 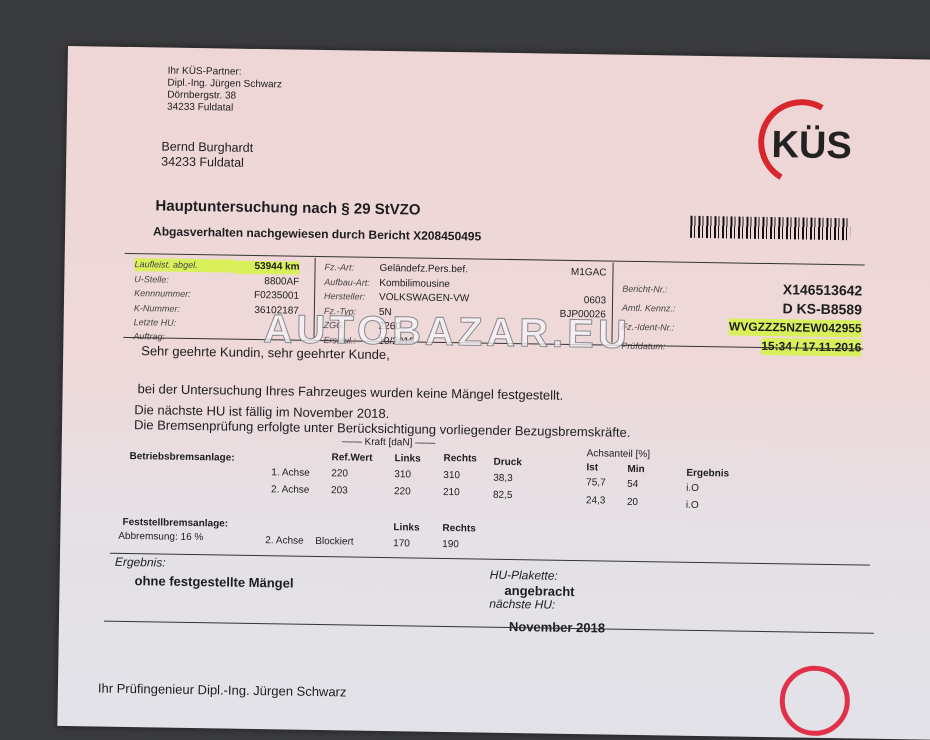 What do you see at coordinates (339, 491) in the screenshot?
I see `cell: 203` at bounding box center [339, 491].